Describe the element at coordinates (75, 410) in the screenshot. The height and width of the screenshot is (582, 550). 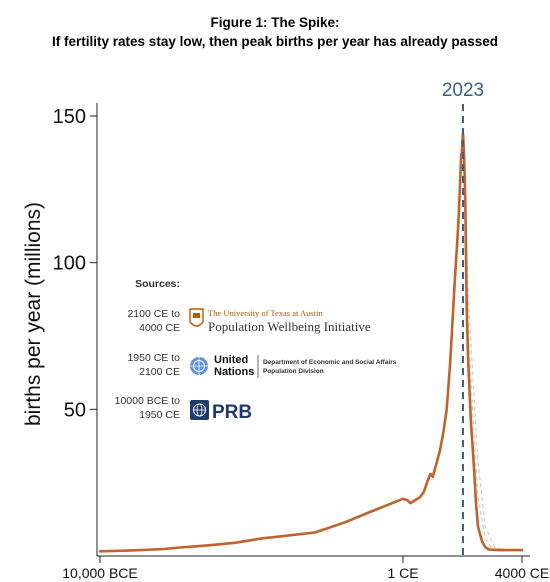
I see `y-tick-label: 50` at that location.